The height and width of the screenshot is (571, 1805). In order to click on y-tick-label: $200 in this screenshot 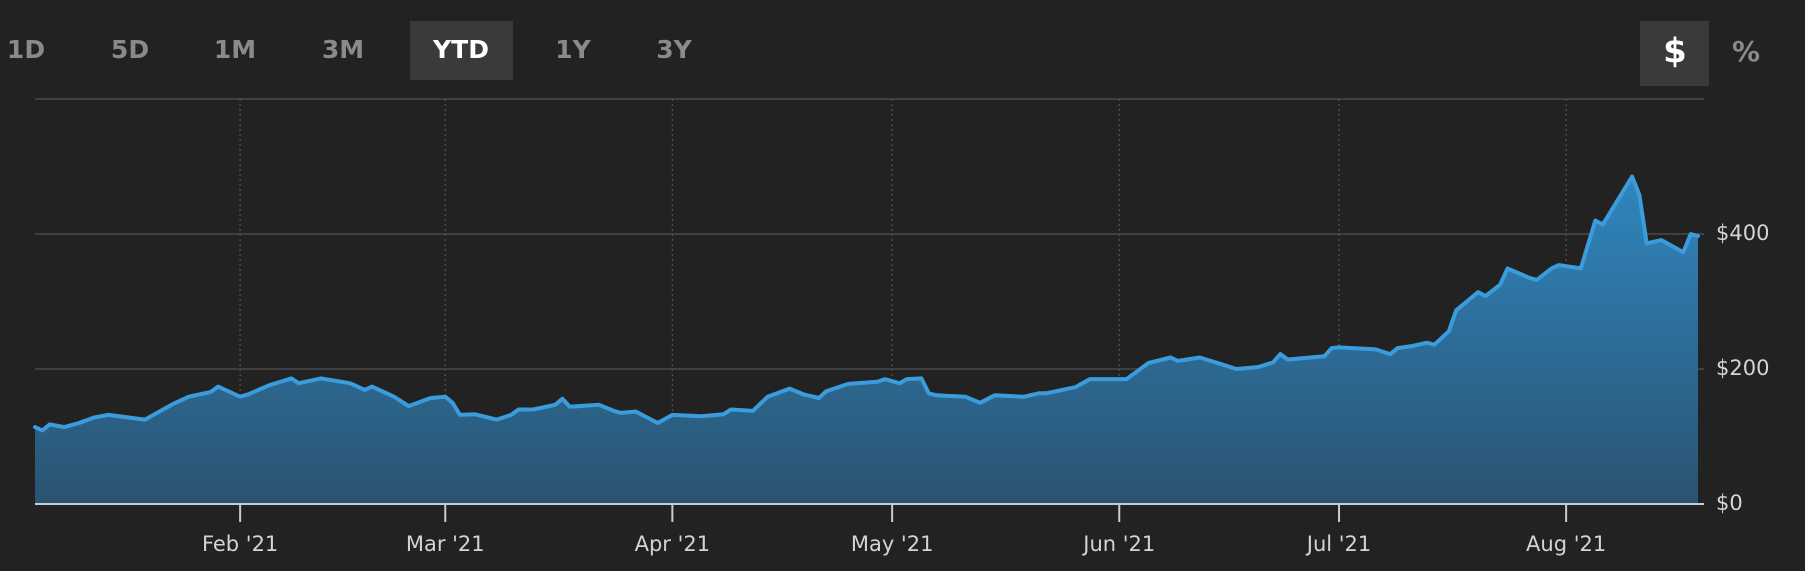, I will do `click(1742, 368)`.